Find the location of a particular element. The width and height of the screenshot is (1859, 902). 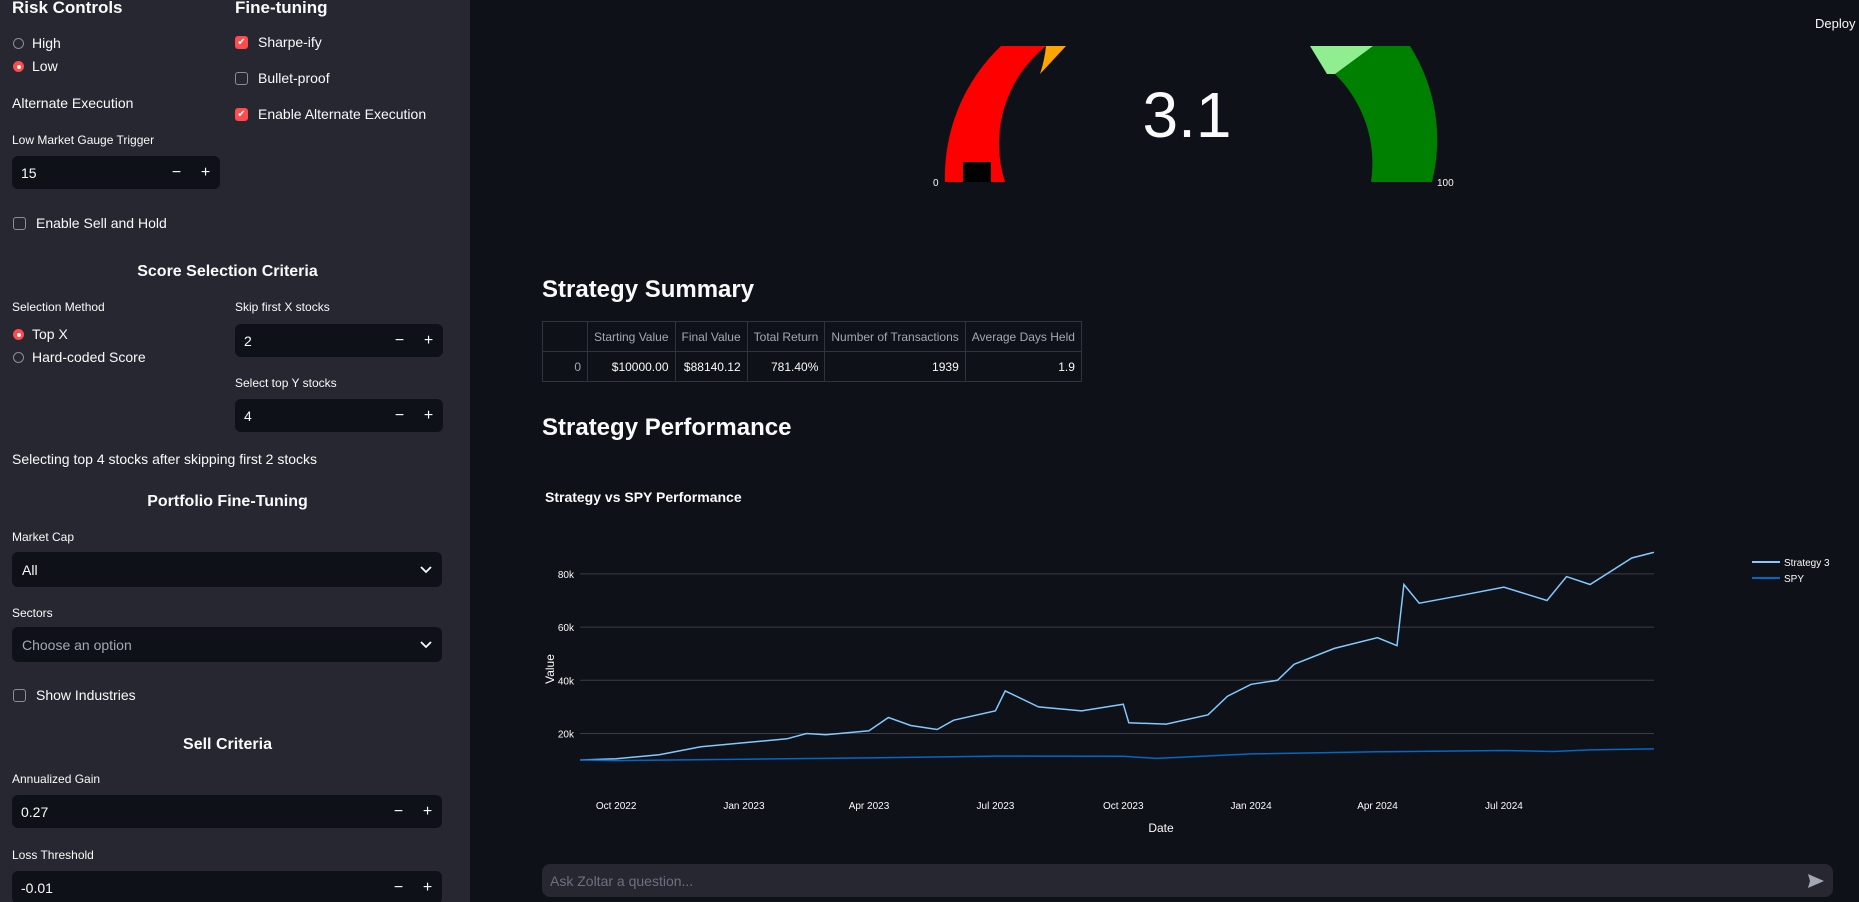

radio-label: Low is located at coordinates (45, 66).